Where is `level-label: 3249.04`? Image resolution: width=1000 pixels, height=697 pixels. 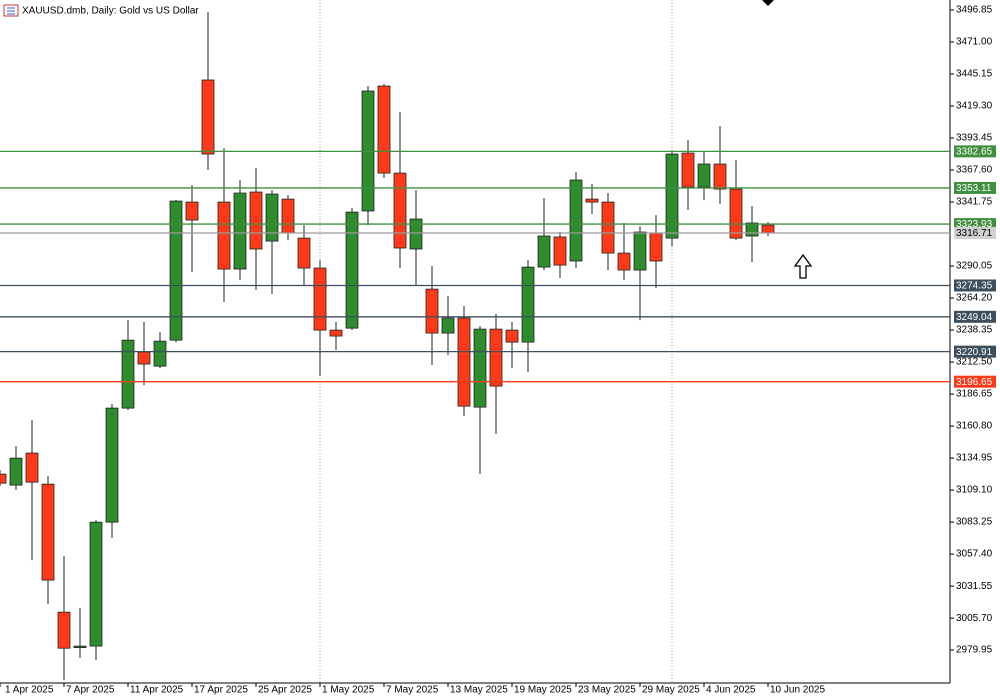 level-label: 3249.04 is located at coordinates (974, 317).